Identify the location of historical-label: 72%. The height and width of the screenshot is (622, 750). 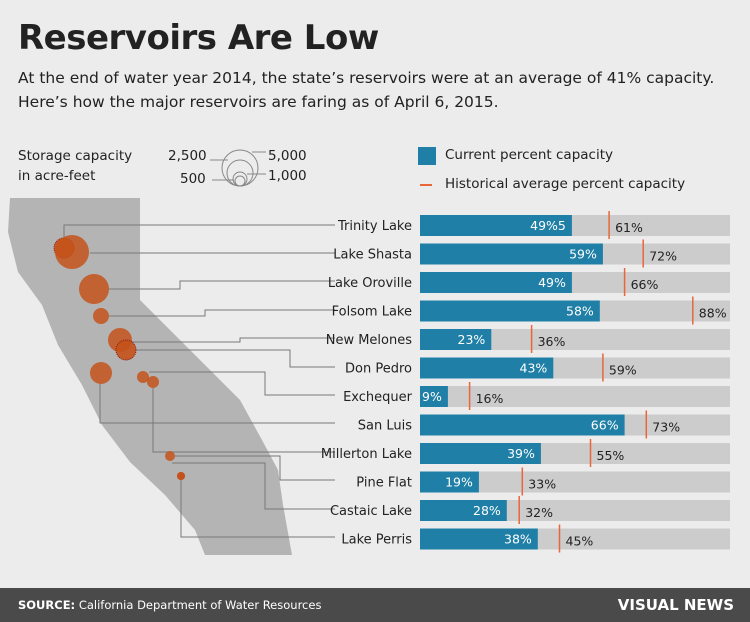
(663, 256).